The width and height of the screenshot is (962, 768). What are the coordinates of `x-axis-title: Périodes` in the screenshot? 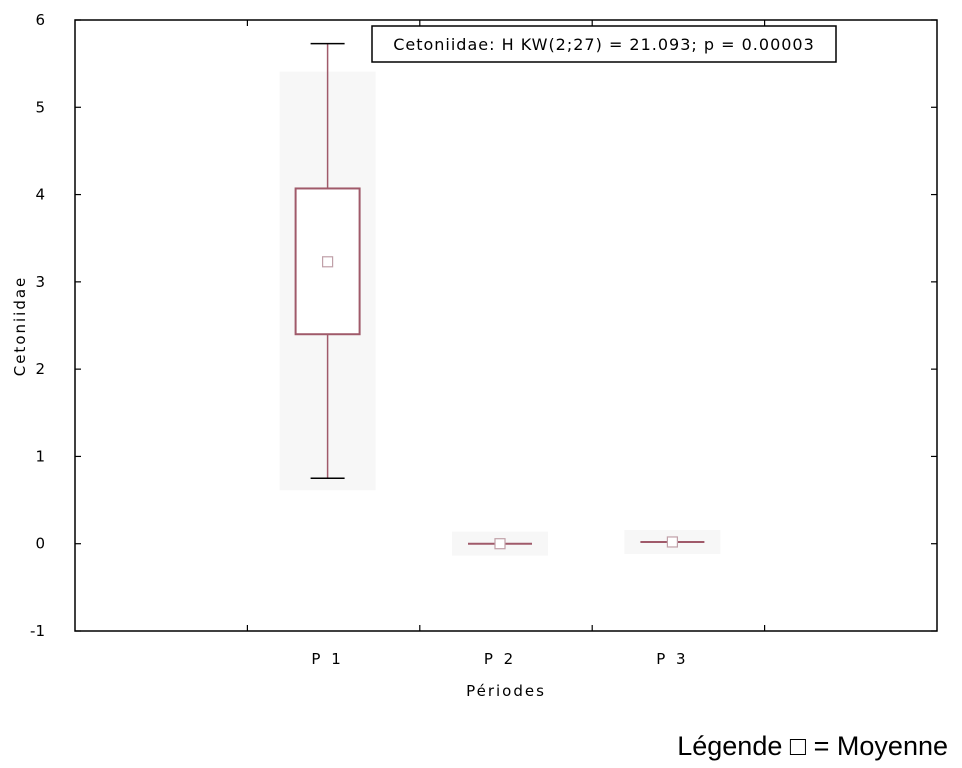 It's located at (506, 691).